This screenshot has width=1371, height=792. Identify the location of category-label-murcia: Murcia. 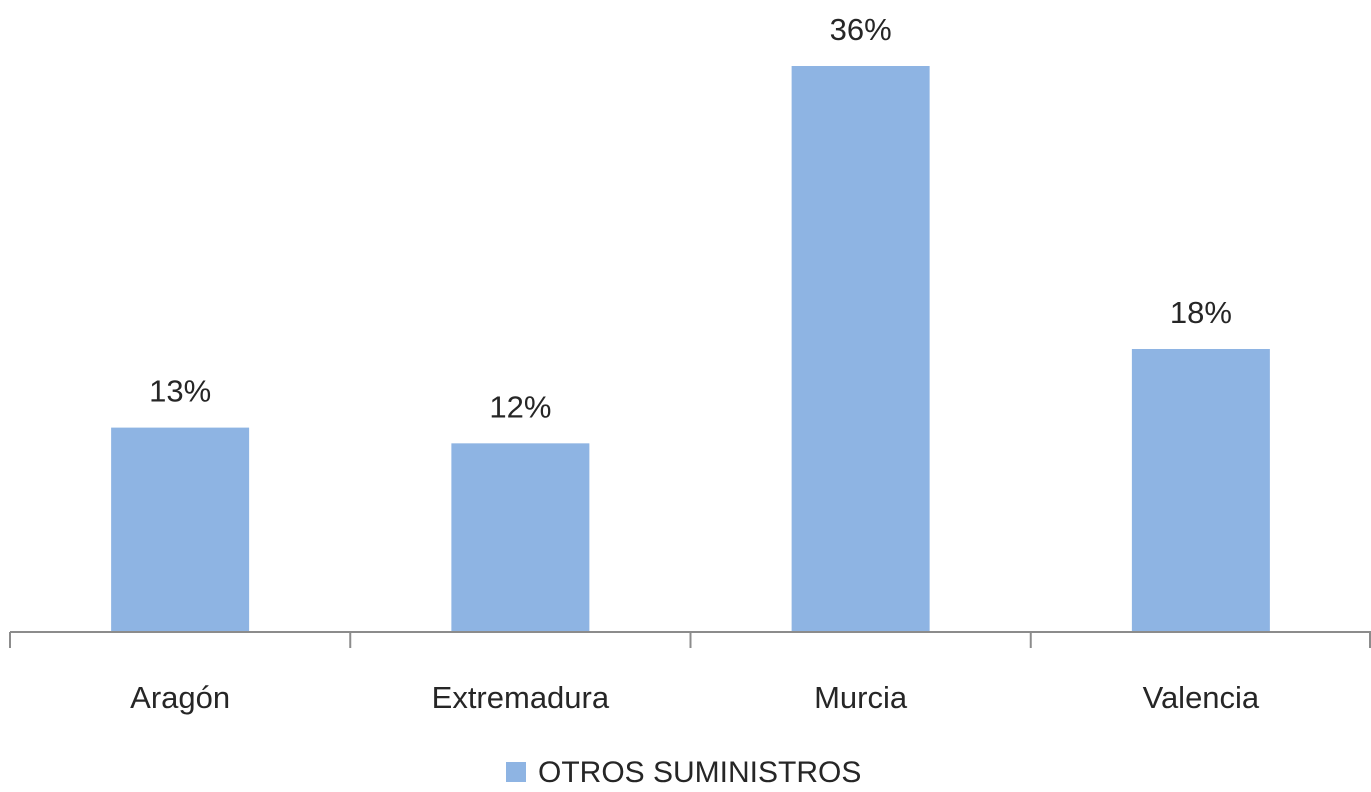
(861, 697).